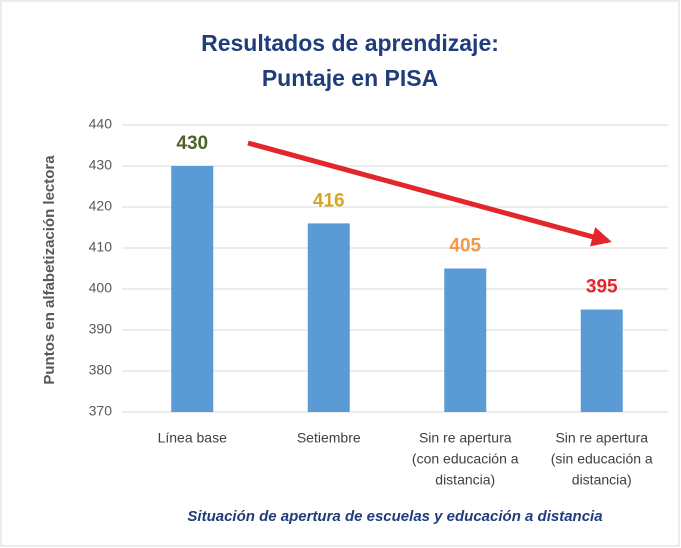  Describe the element at coordinates (465, 246) in the screenshot. I see `value-label: 405` at that location.